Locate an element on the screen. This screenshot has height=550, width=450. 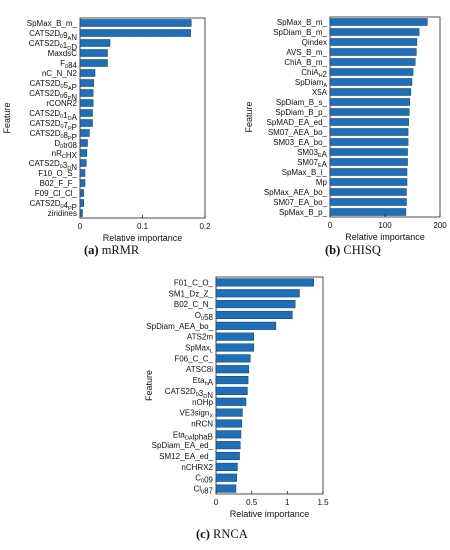
y-tick-label: ChiA_B_m_ is located at coordinates (305, 62).